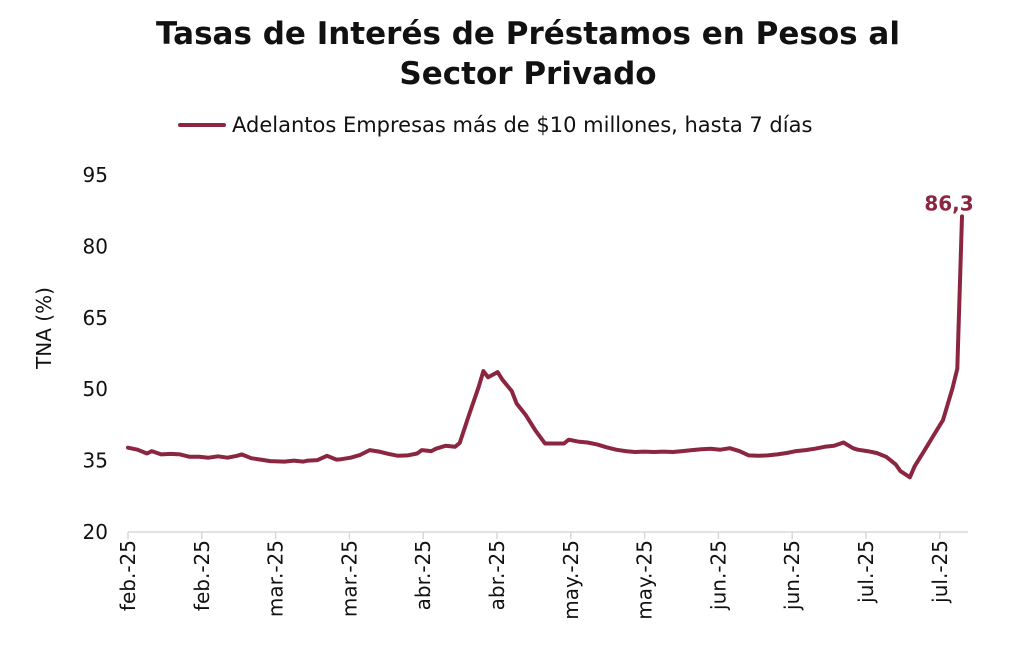 This screenshot has width=1021, height=646. I want to click on legend-swatch, so click(202, 125).